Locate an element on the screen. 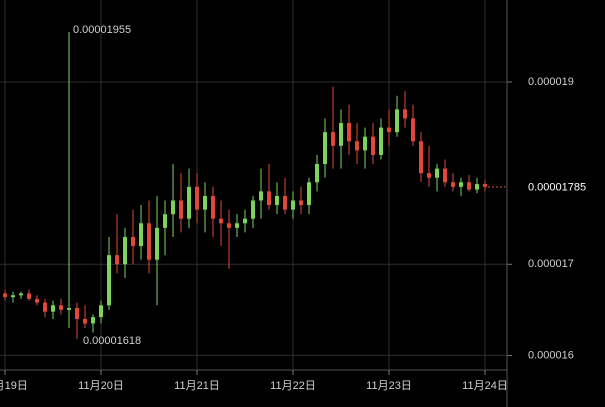  x-tick-label: 11月22日 is located at coordinates (293, 386).